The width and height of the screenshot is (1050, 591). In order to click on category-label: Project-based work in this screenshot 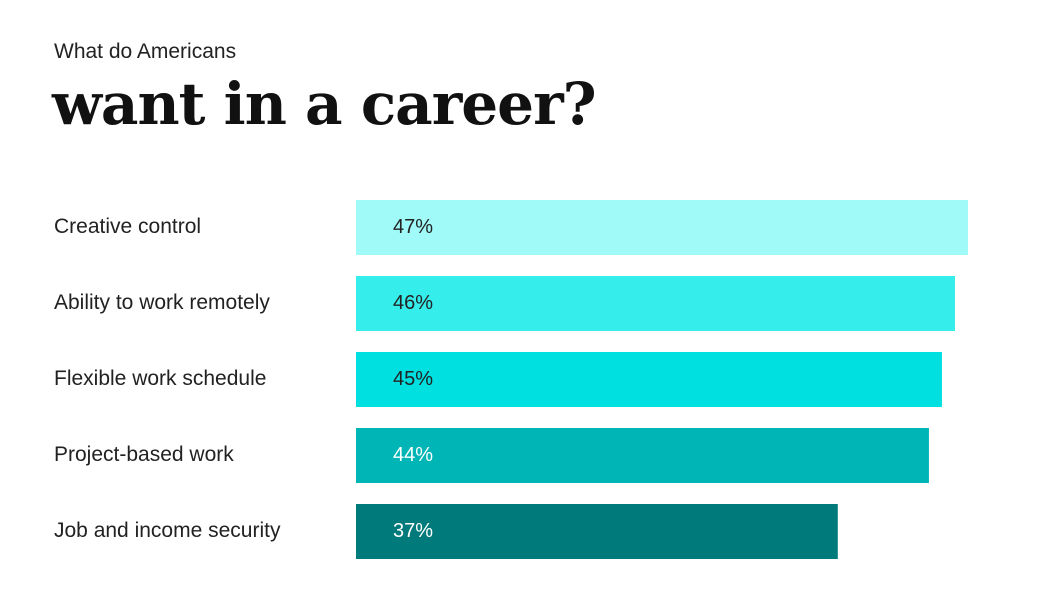, I will do `click(144, 454)`.